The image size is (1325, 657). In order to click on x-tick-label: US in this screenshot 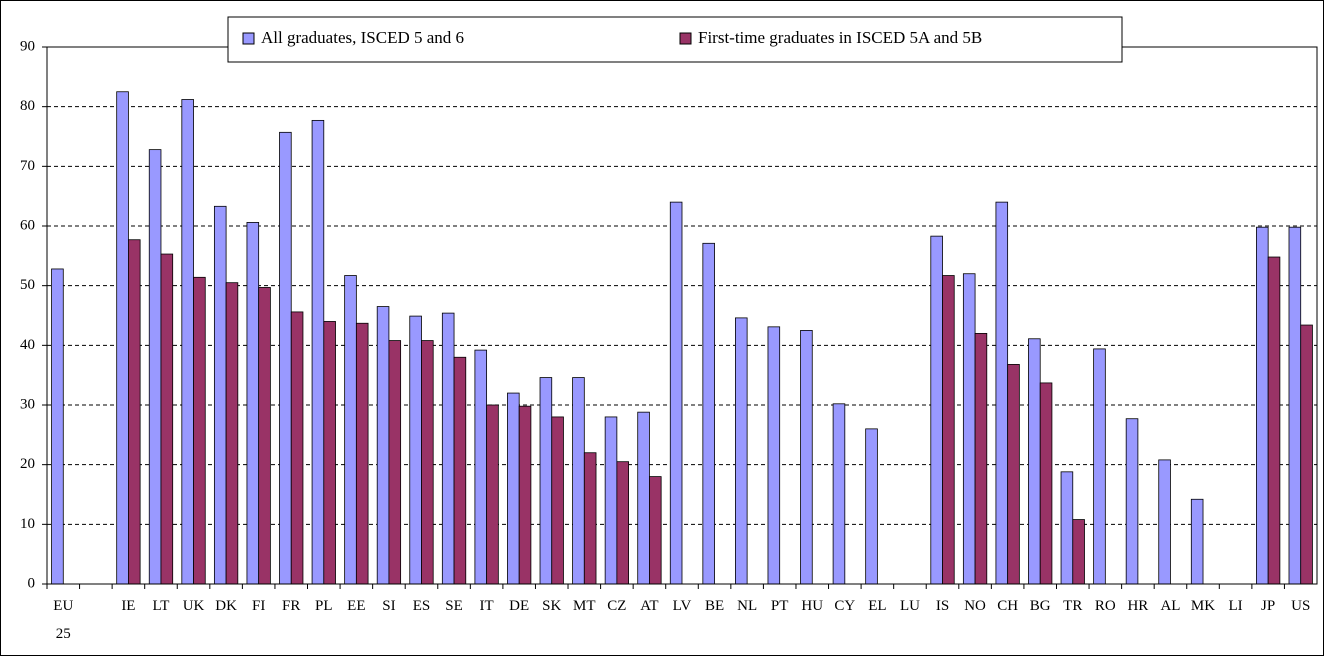, I will do `click(1301, 606)`.